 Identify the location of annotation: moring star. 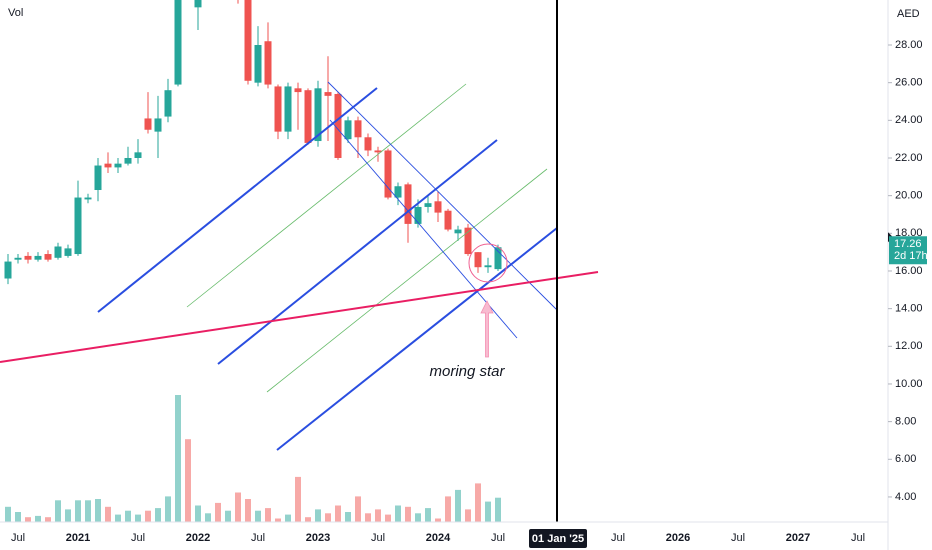
(467, 371).